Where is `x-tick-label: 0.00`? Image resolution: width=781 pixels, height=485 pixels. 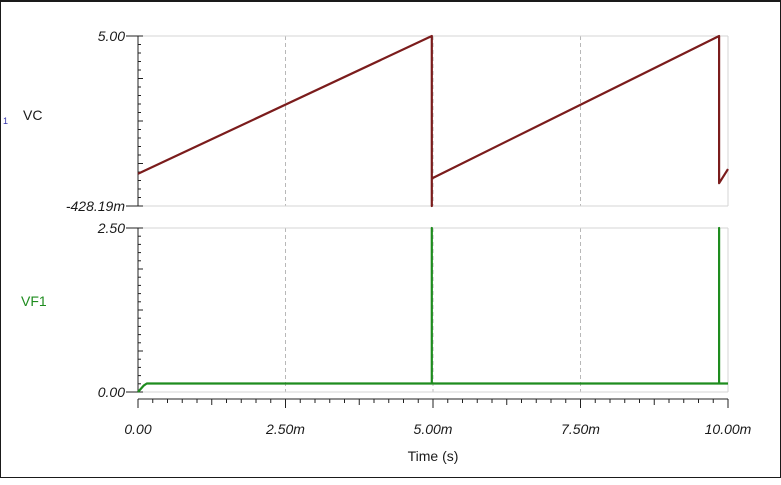
x-tick-label: 0.00 is located at coordinates (137, 429).